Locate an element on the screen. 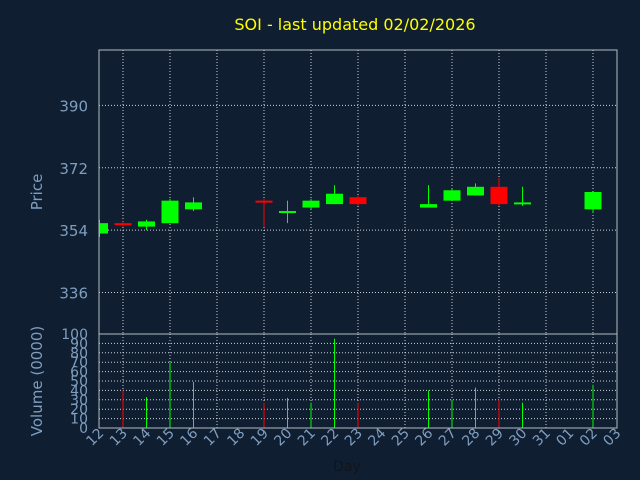 The image size is (640, 480). x-tick-label: 21 is located at coordinates (307, 438).